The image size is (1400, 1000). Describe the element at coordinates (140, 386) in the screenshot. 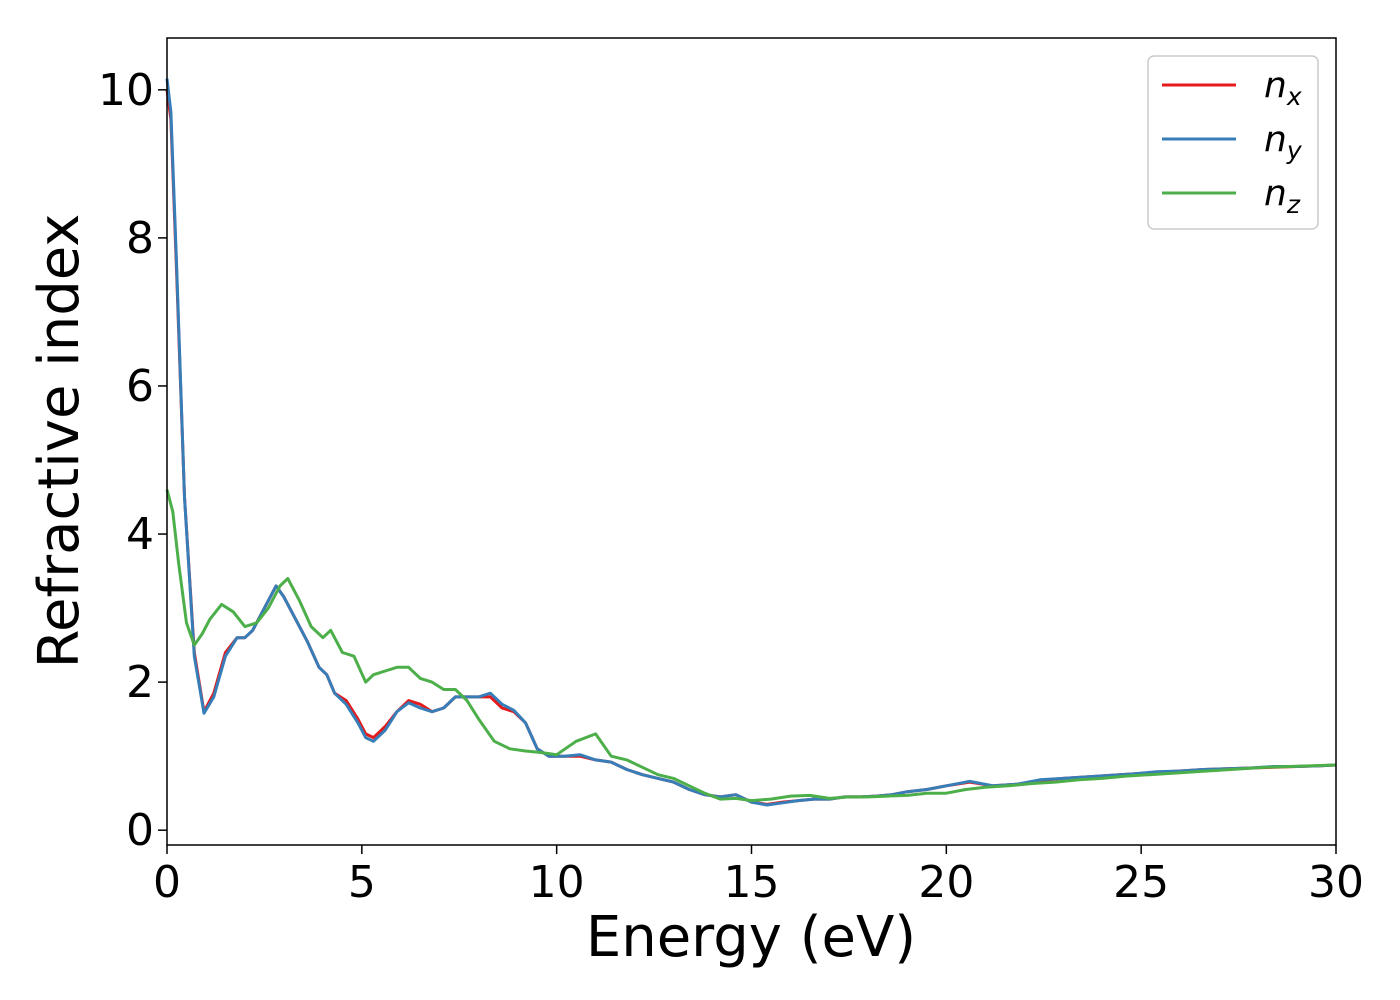

I see `y-tick-label: 6` at that location.